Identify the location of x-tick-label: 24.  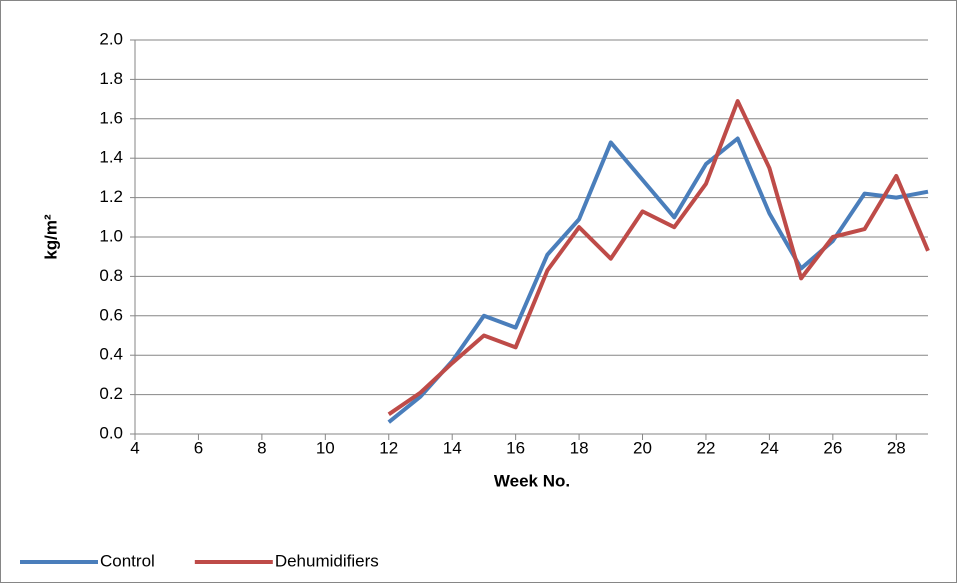
(769, 447).